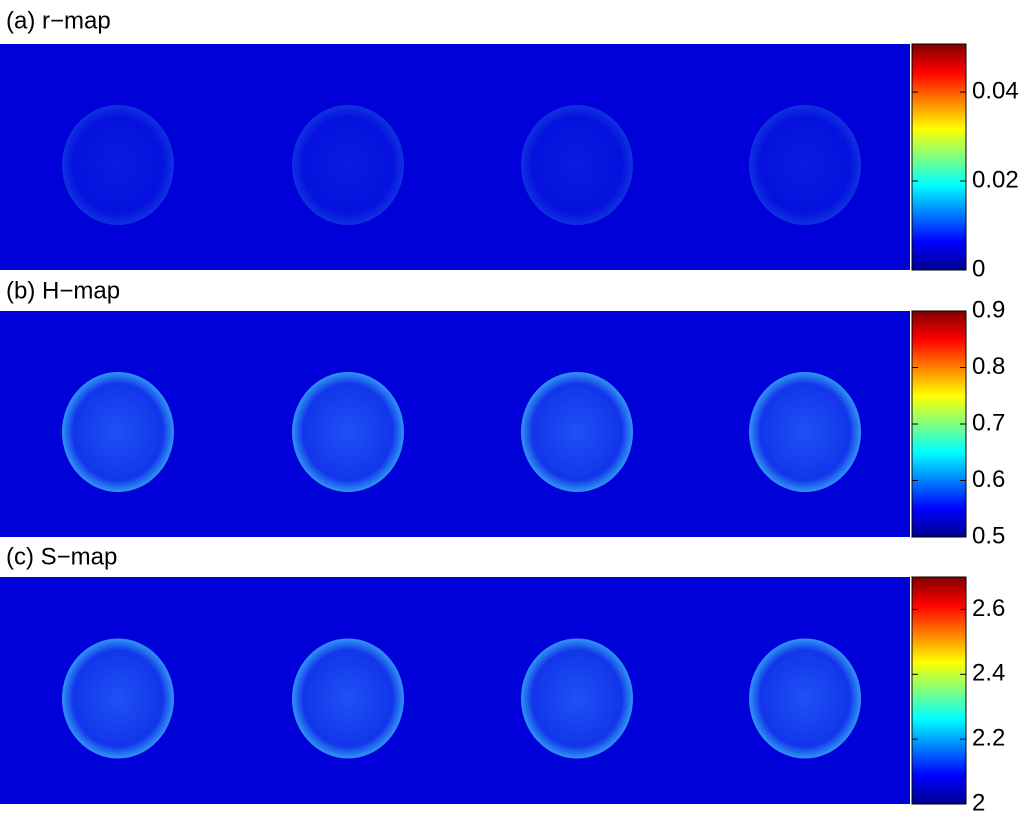  I want to click on colorbar-tick-label: 0.6, so click(988, 479).